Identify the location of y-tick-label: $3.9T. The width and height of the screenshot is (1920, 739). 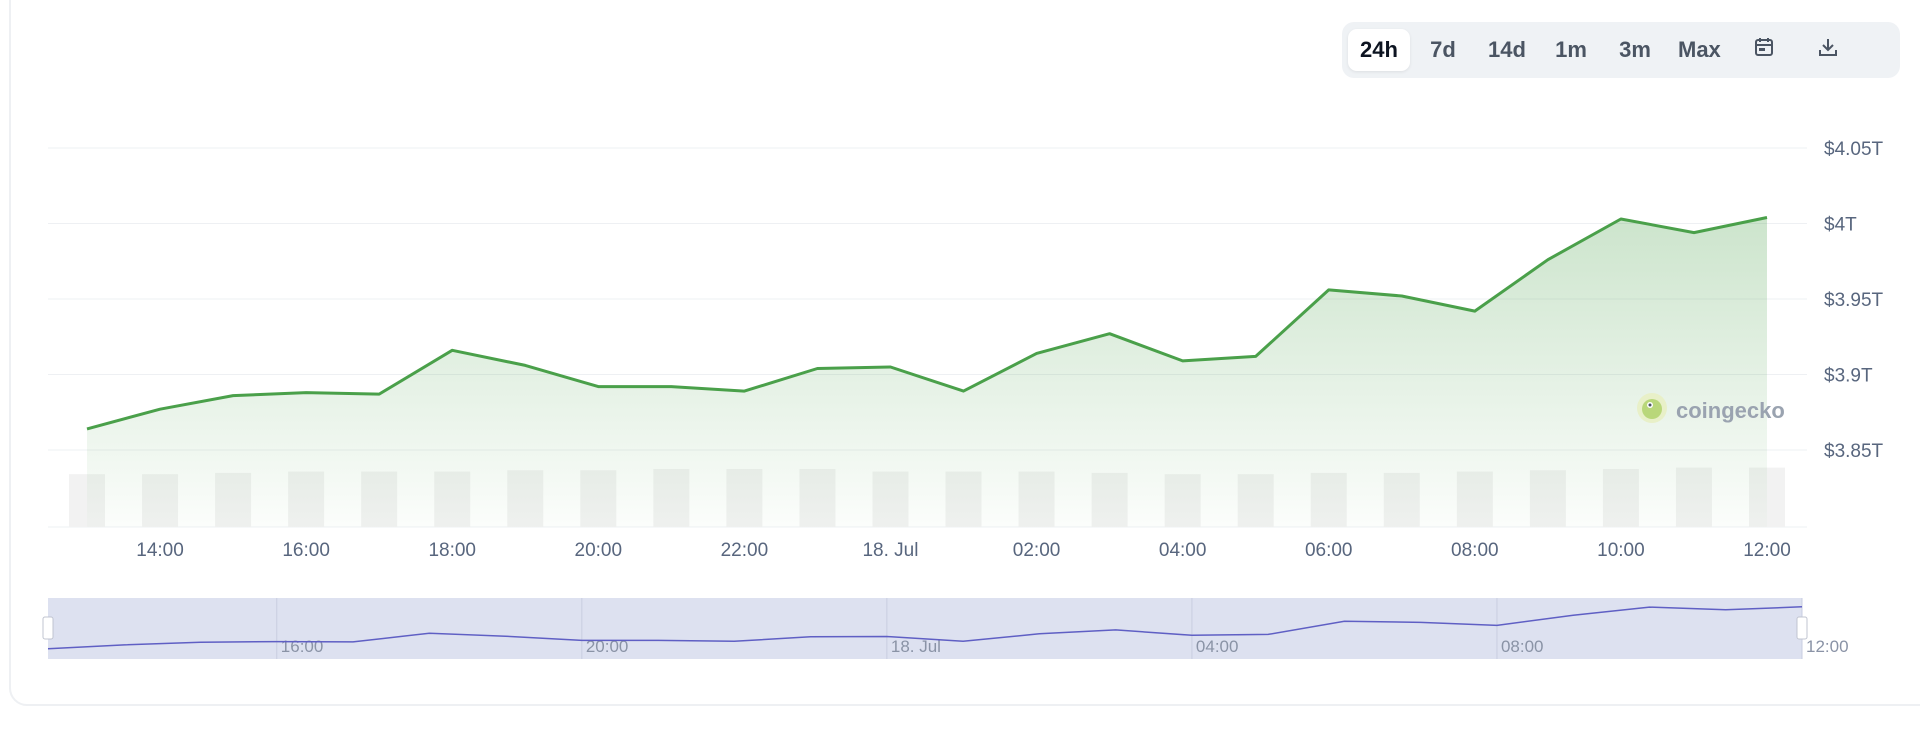
(1848, 376).